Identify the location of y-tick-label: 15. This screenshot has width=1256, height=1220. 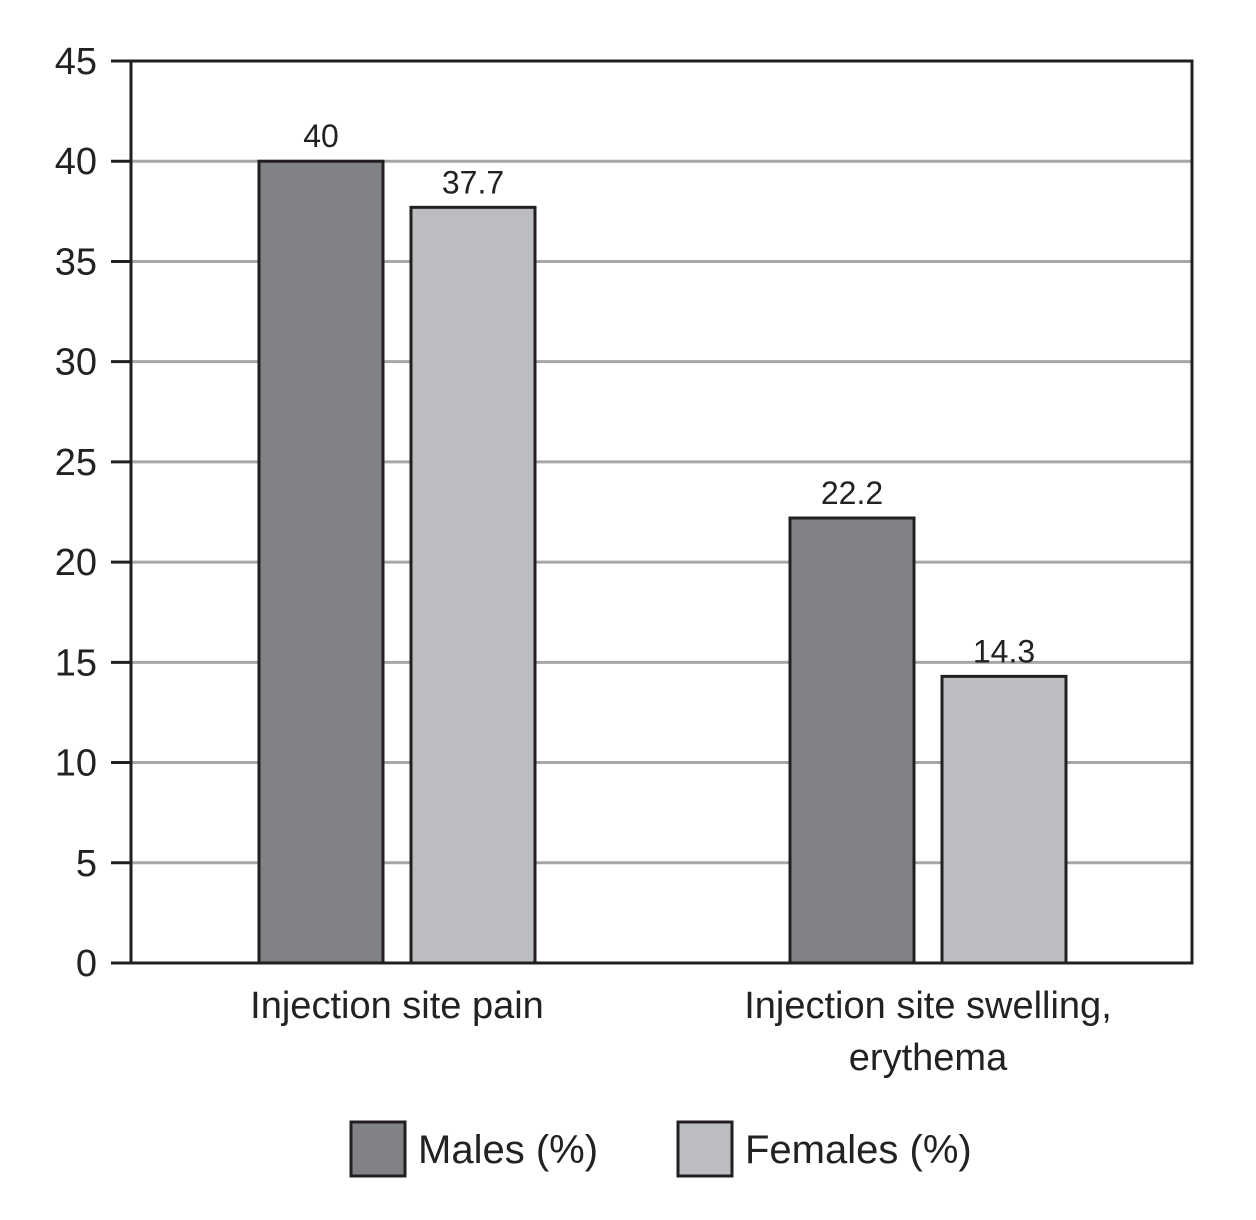
(76, 663).